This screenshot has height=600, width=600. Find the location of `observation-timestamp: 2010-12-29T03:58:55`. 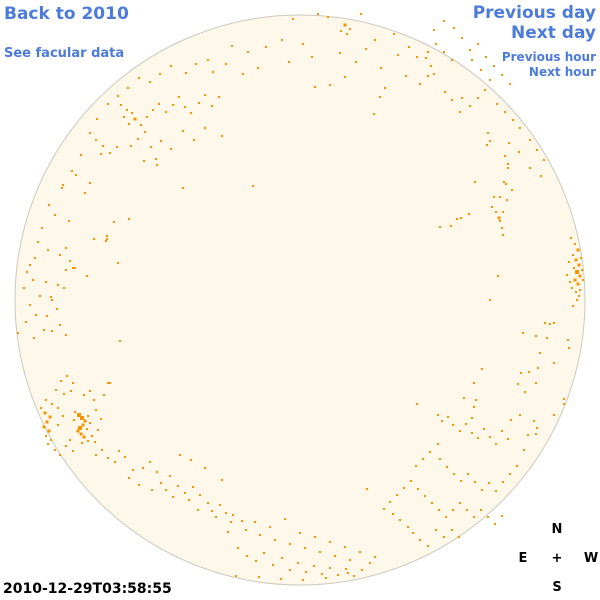

observation-timestamp: 2010-12-29T03:58:55 is located at coordinates (87, 589).